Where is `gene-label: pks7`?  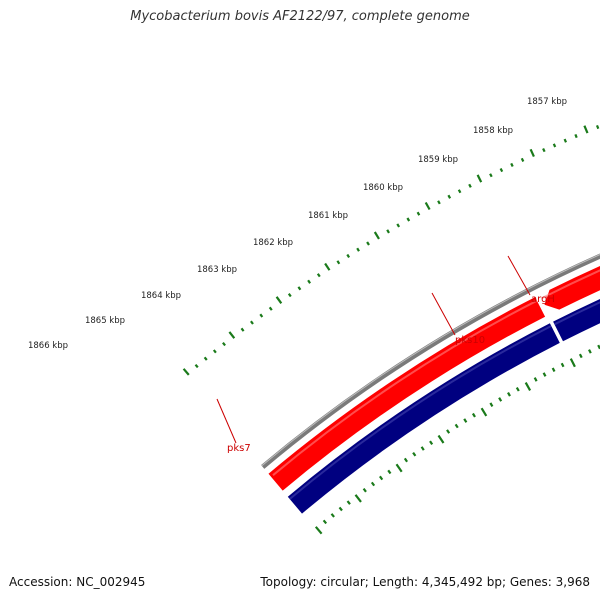 gene-label: pks7 is located at coordinates (239, 448).